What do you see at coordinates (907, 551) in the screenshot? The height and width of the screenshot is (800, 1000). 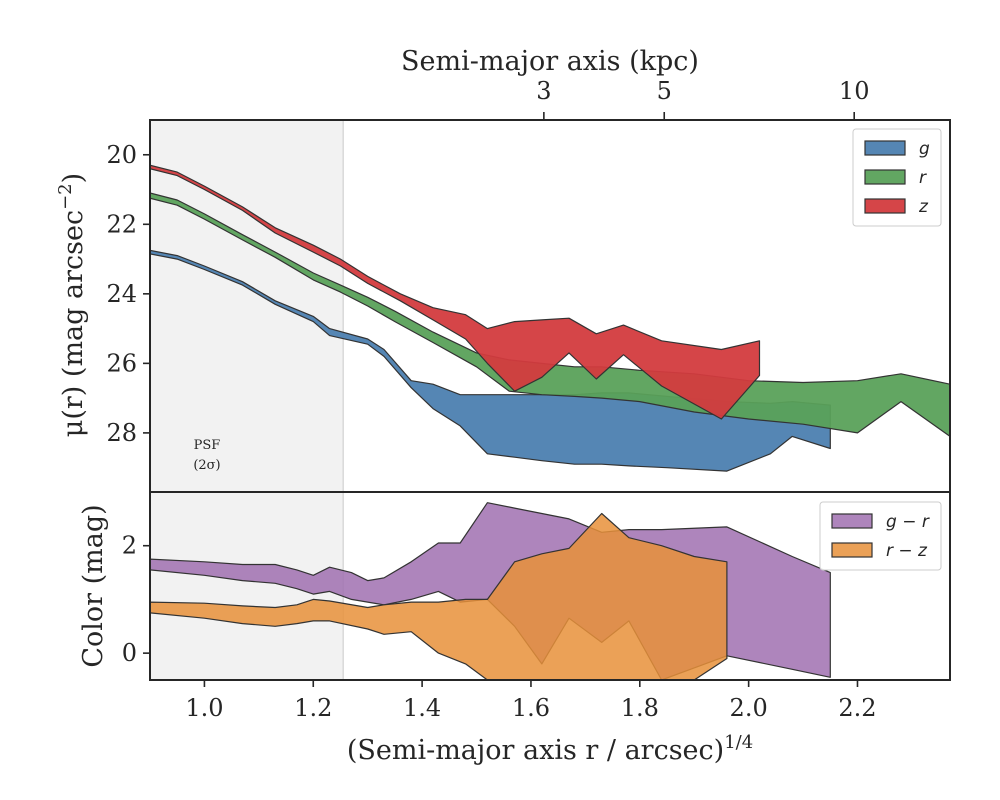 I see `legend-label: r − z` at bounding box center [907, 551].